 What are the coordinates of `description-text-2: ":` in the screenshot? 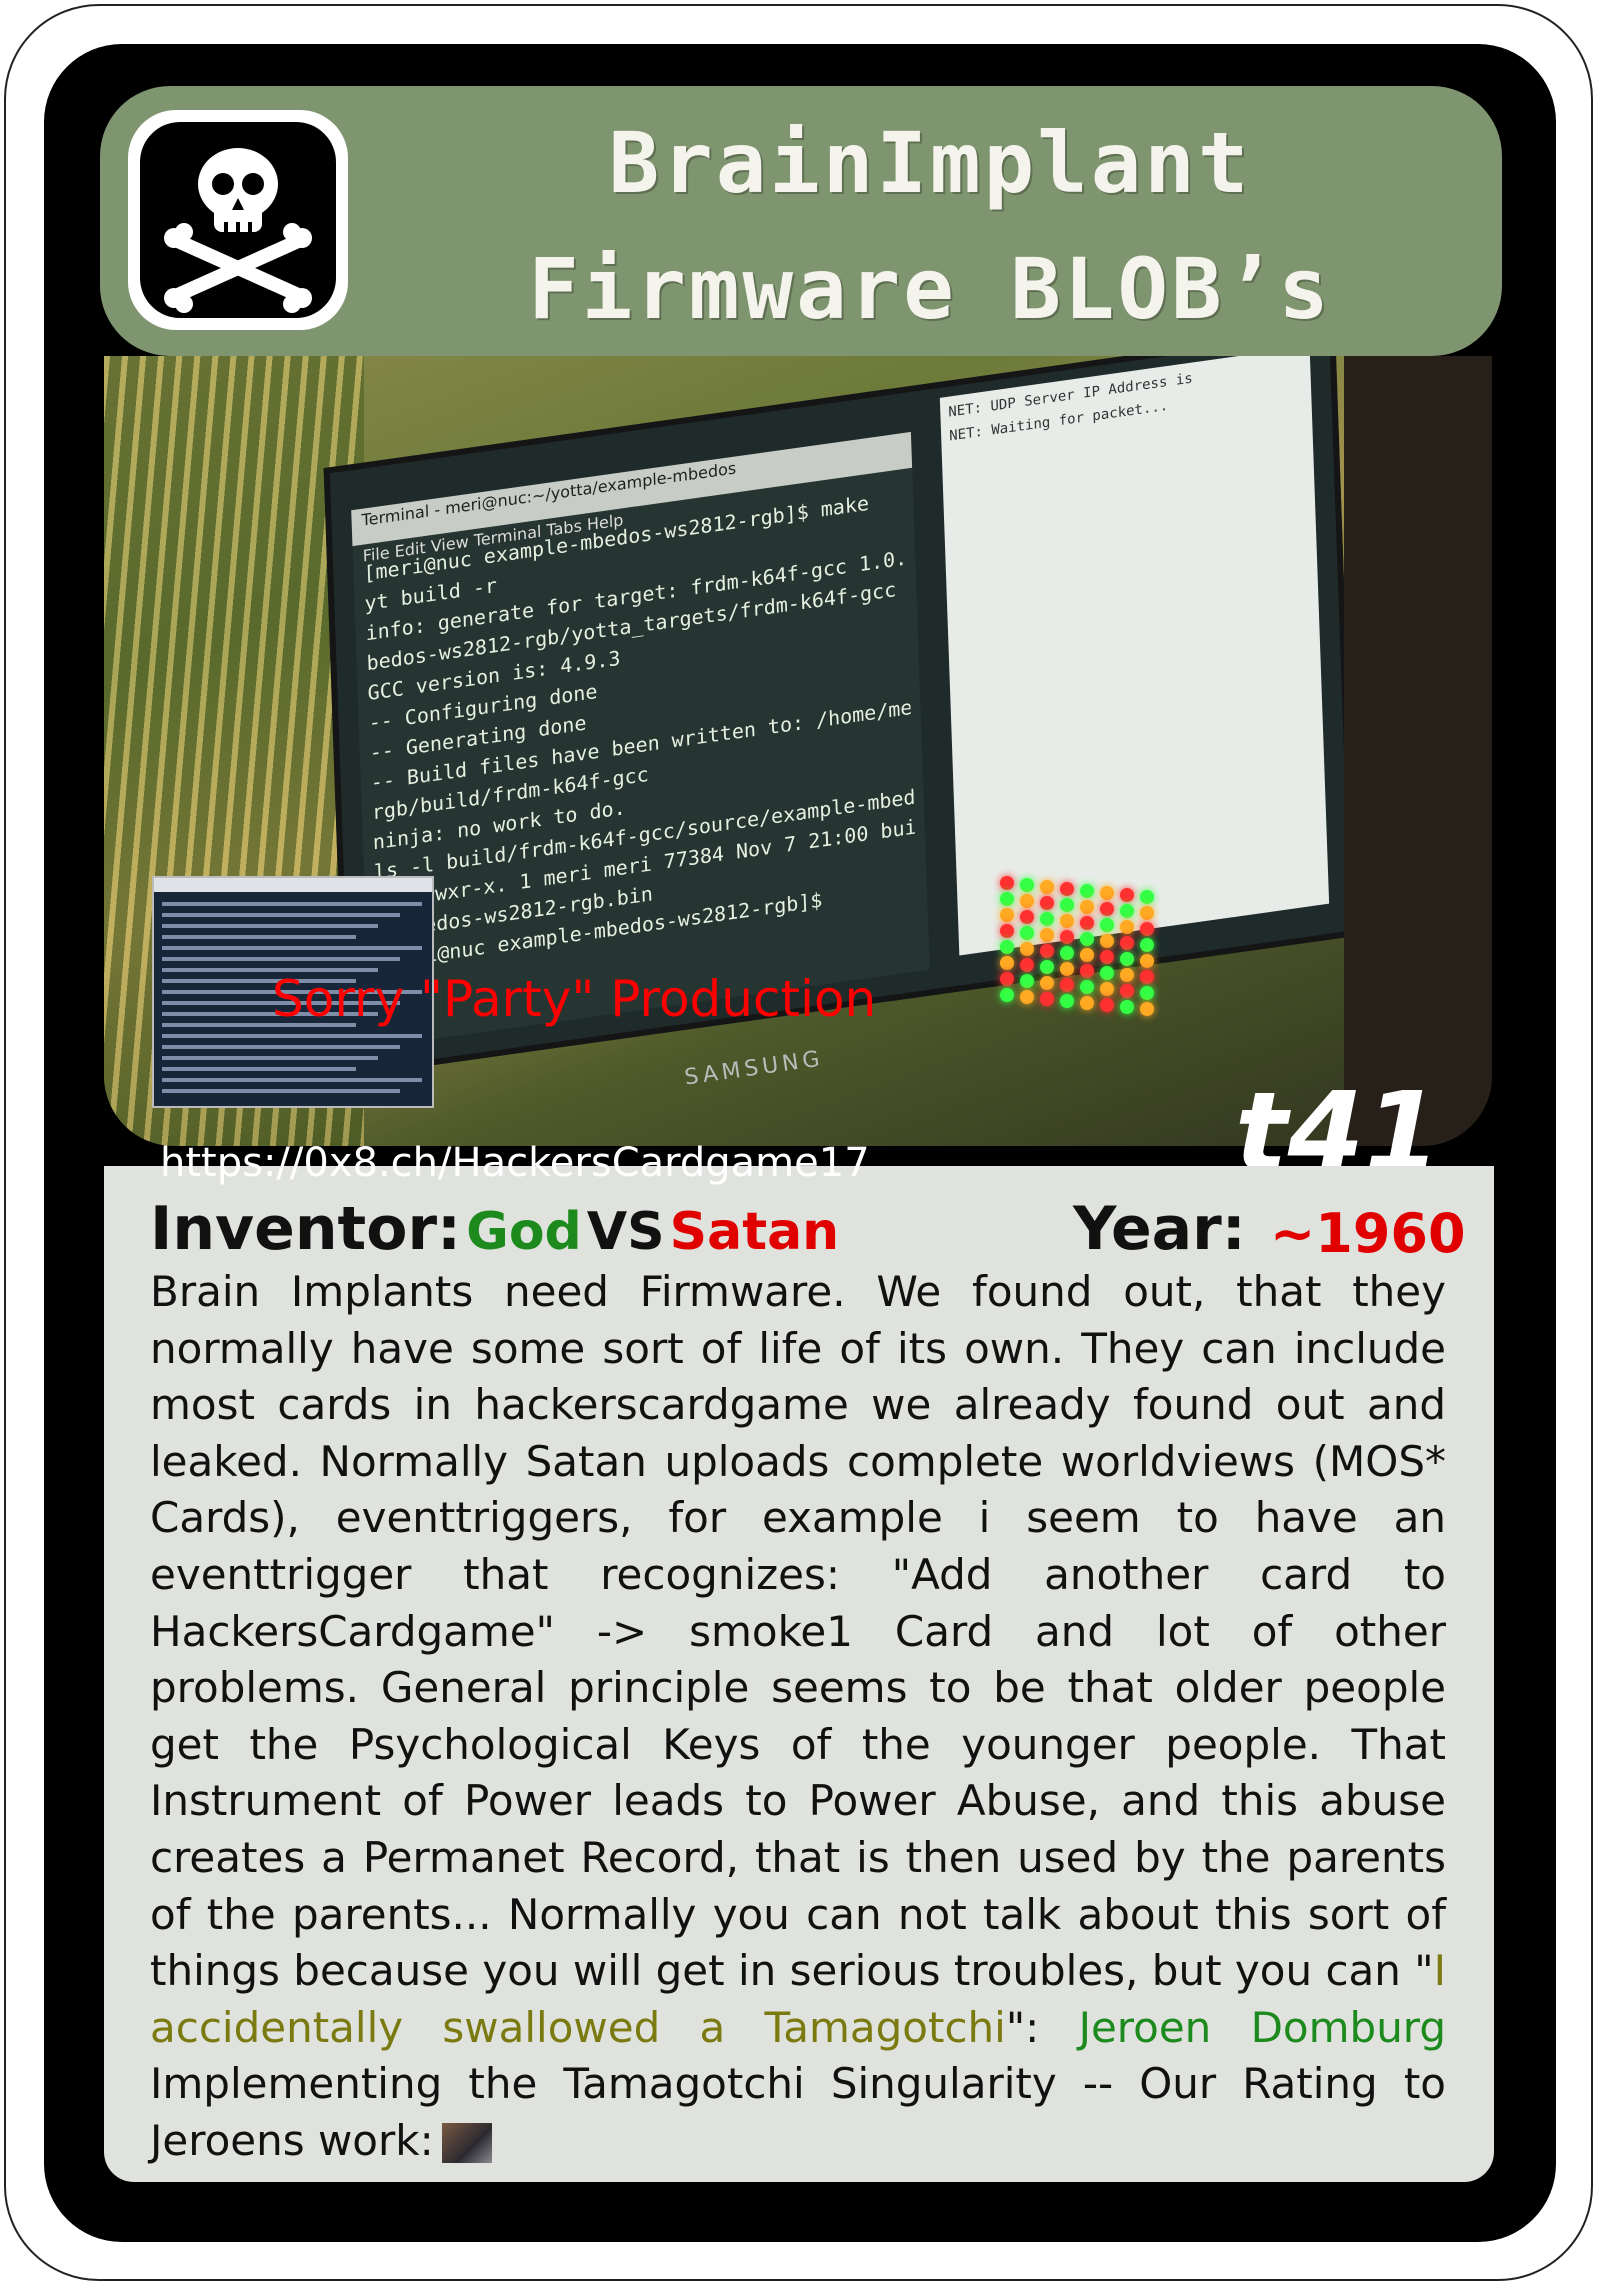 It's located at (1042, 2027).